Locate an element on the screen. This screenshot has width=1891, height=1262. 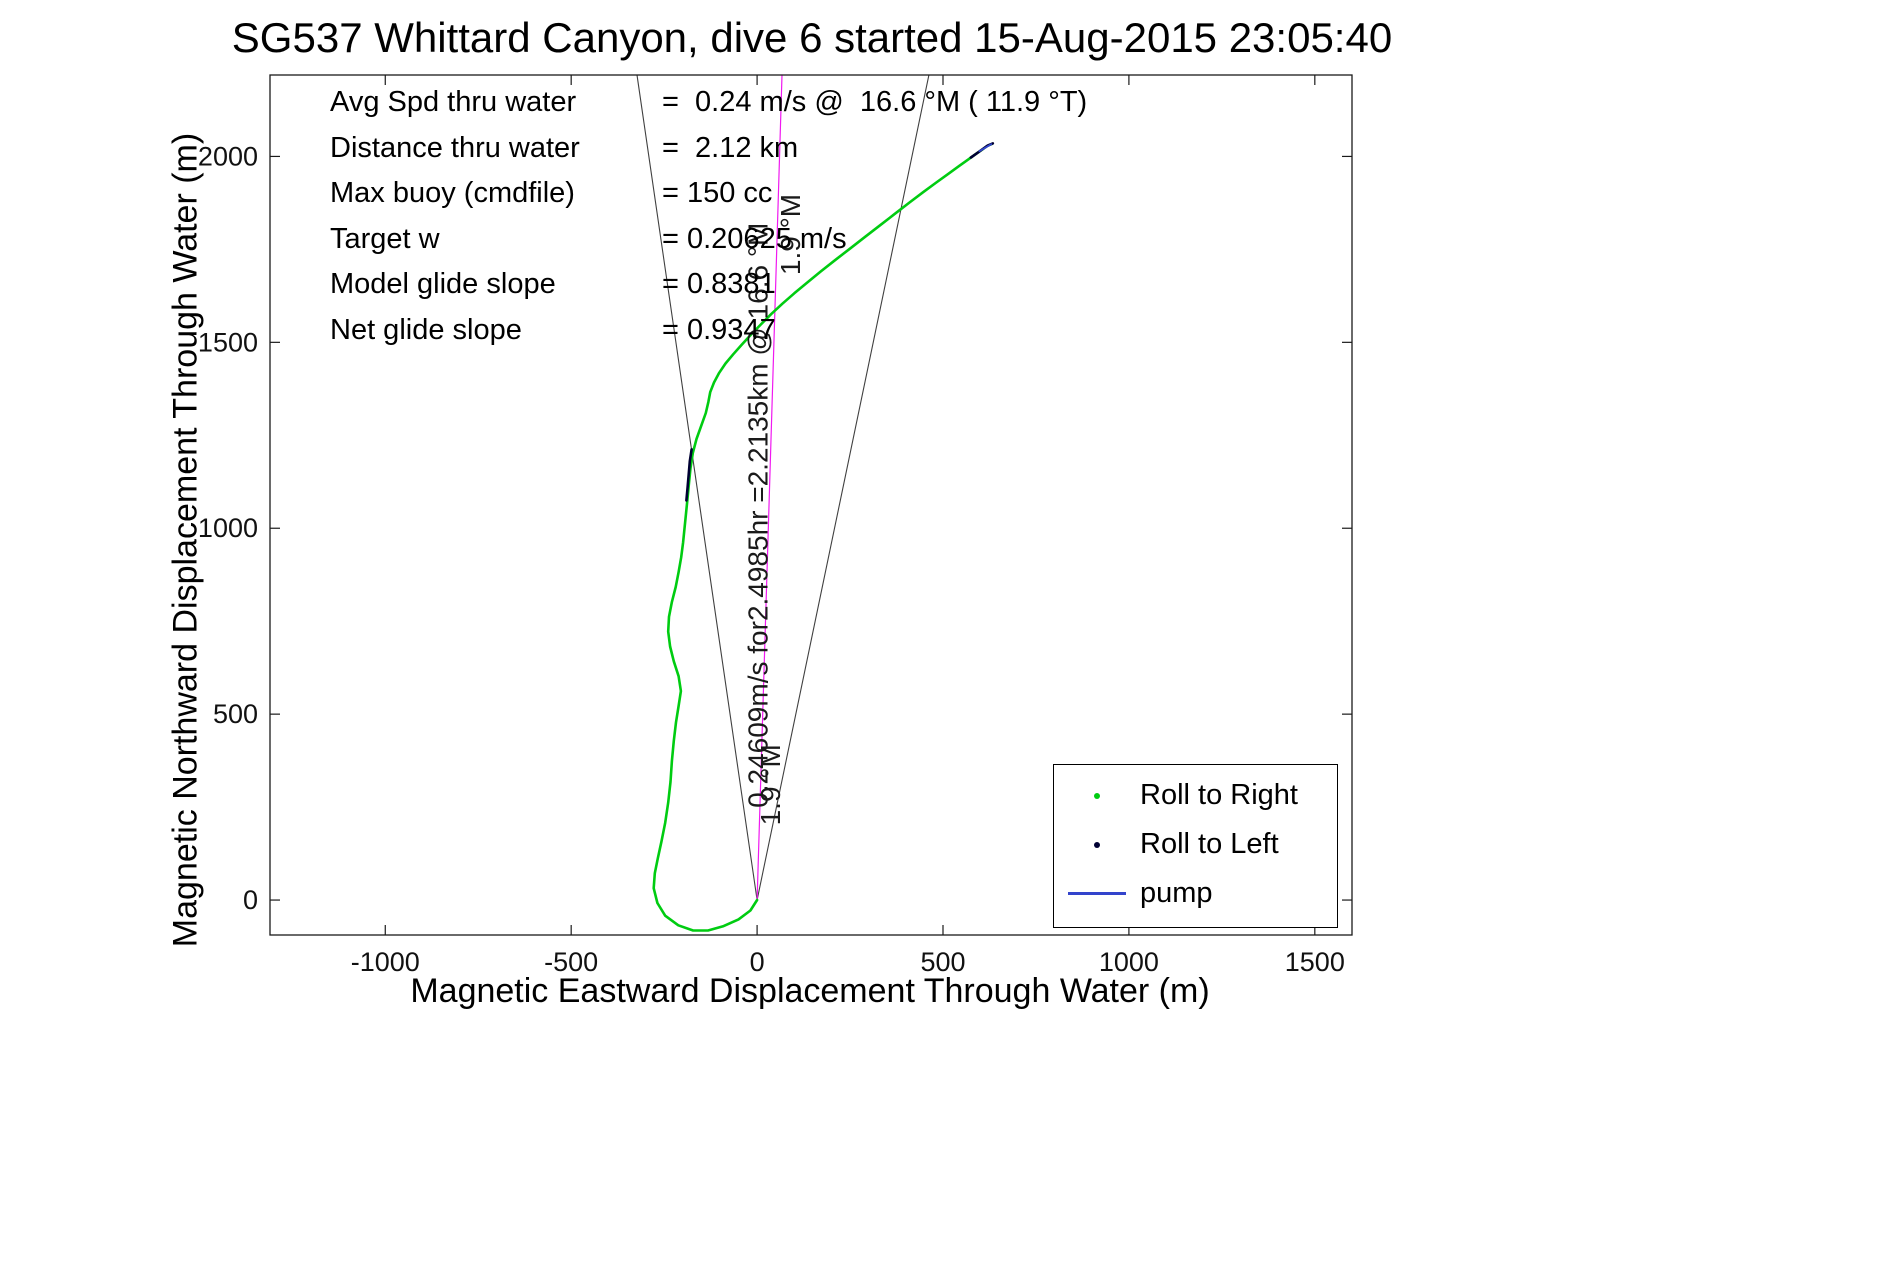
legend: Roll to Right Roll to Left pump is located at coordinates (1195, 846).